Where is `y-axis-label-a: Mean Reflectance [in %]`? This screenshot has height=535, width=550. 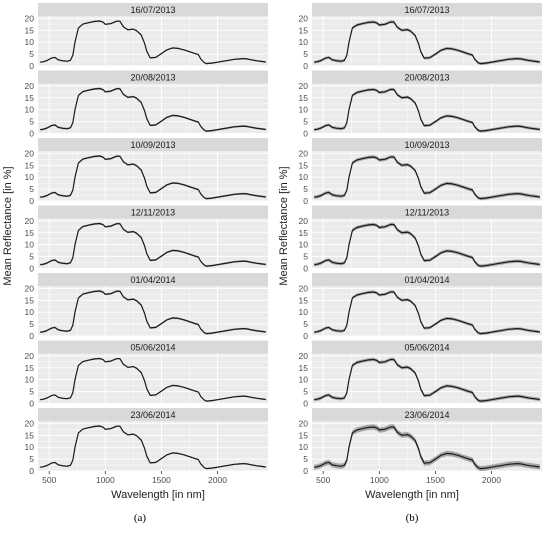
y-axis-label-a: Mean Reflectance [in %] is located at coordinates (8, 225).